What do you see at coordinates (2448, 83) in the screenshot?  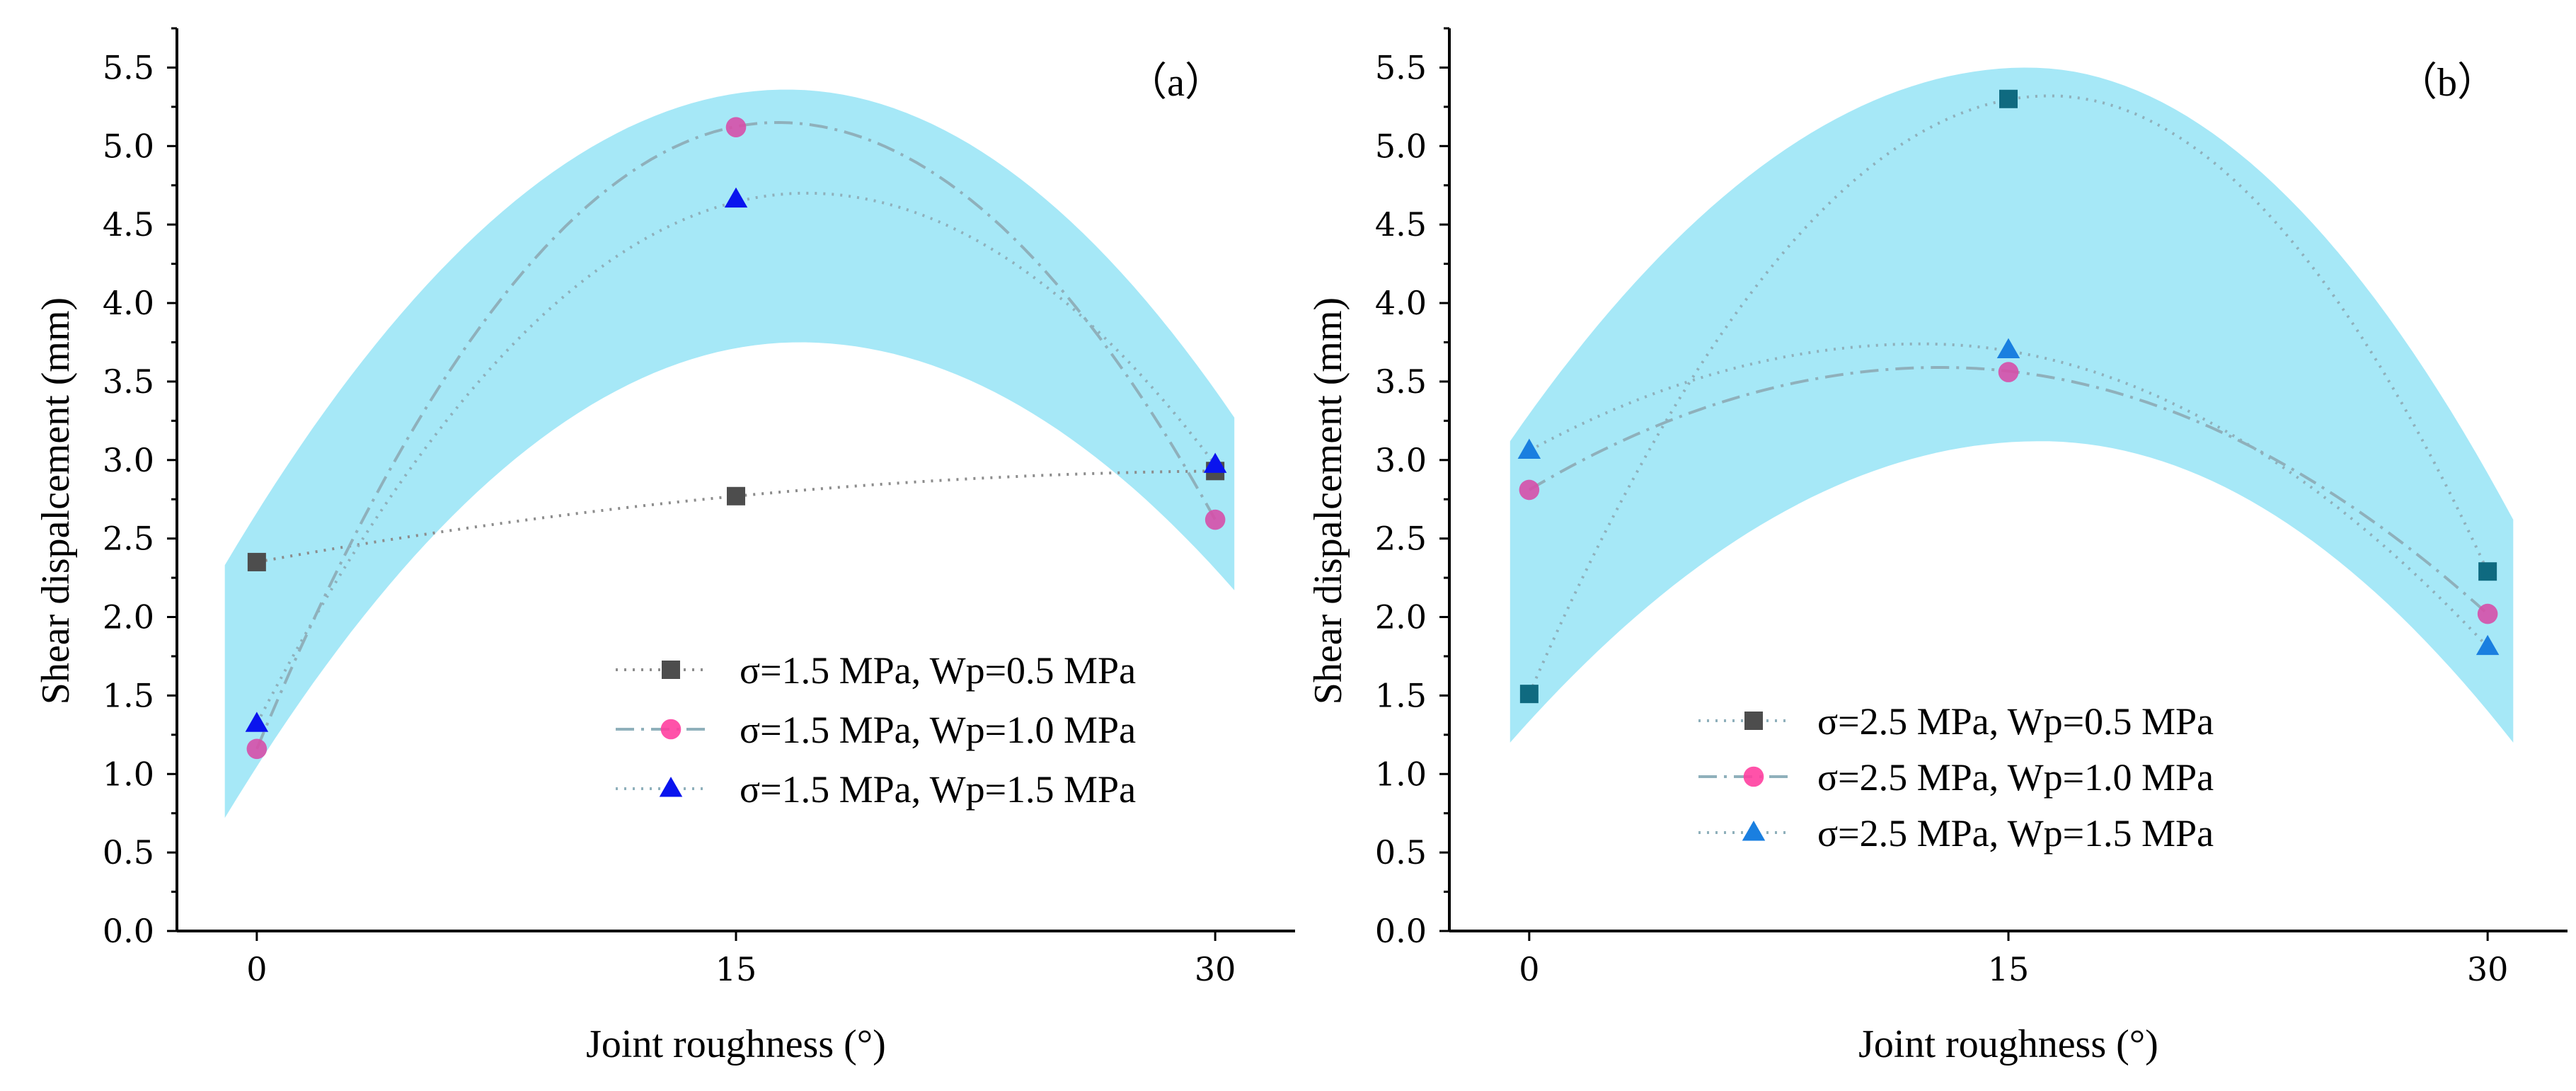 I see `panel-label: （b）` at bounding box center [2448, 83].